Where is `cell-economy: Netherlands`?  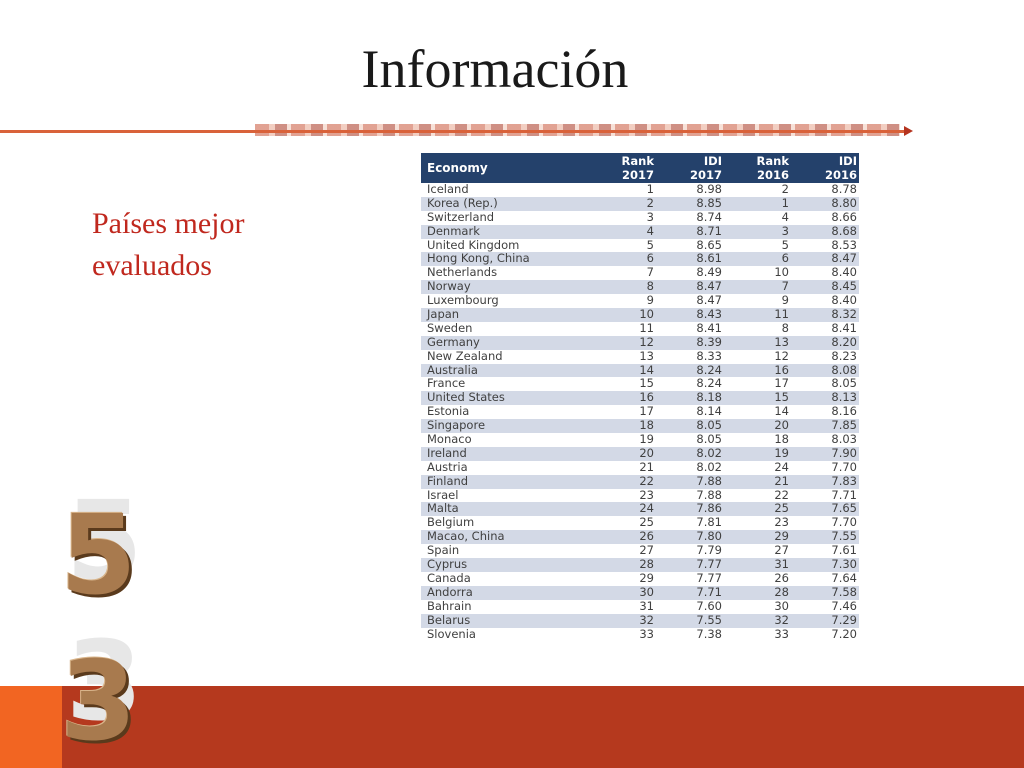
cell-economy: Netherlands is located at coordinates (462, 273).